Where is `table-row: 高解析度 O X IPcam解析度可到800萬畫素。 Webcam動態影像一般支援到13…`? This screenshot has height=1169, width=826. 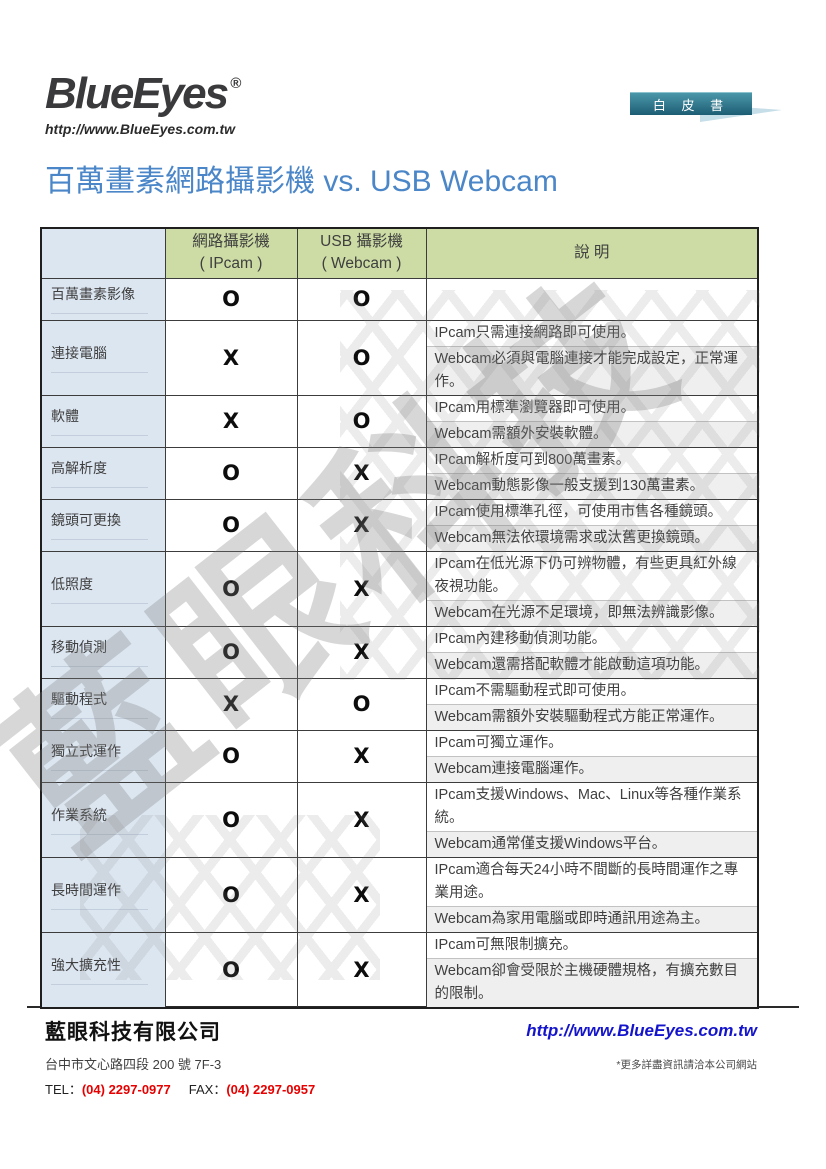 table-row: 高解析度 O X IPcam解析度可到800萬畫素。 Webcam動態影像一般支援到13… is located at coordinates (399, 473).